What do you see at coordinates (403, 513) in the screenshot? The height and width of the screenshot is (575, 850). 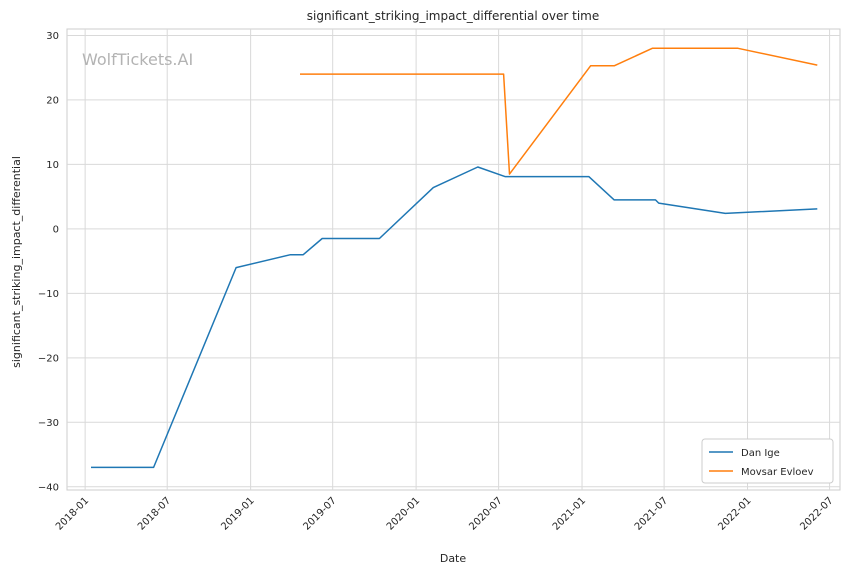 I see `x-tick-label: 2020-01` at bounding box center [403, 513].